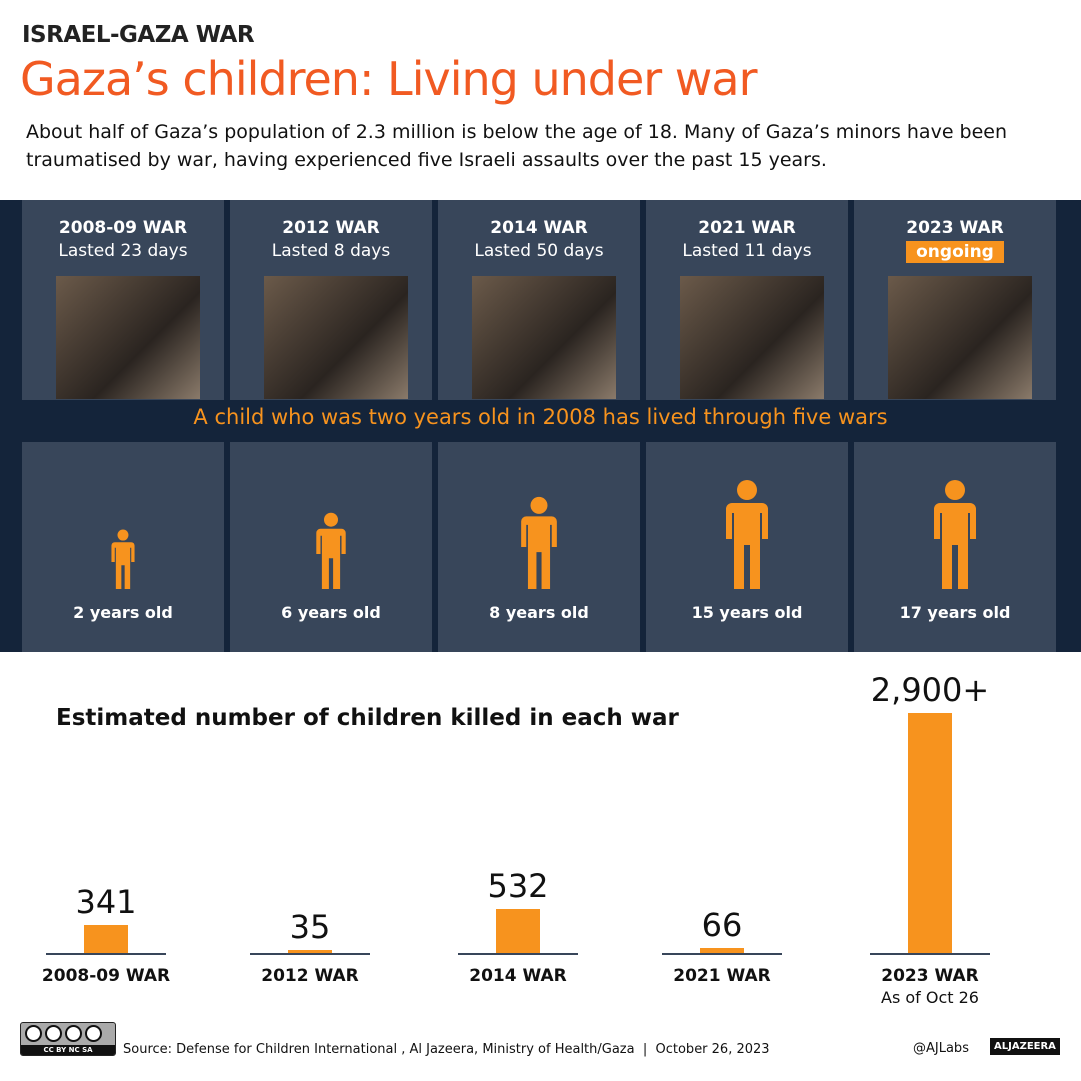 This screenshot has height=1081, width=1081. What do you see at coordinates (138, 35) in the screenshot?
I see `kicker: ISRAEL-GAZA WAR` at bounding box center [138, 35].